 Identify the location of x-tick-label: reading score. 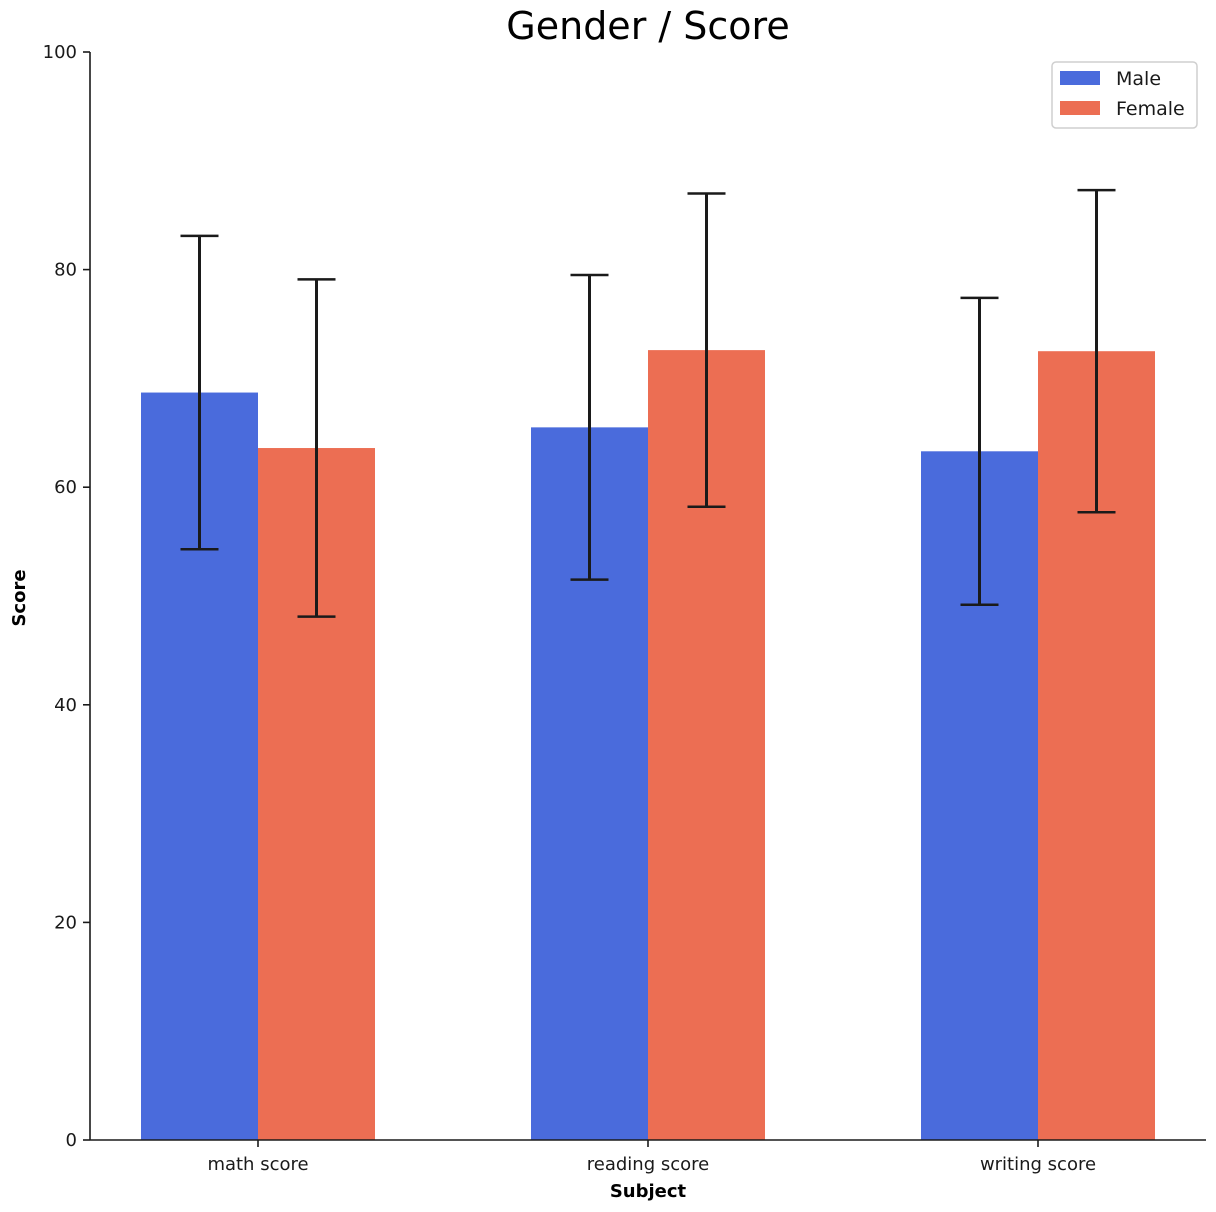
(648, 1164).